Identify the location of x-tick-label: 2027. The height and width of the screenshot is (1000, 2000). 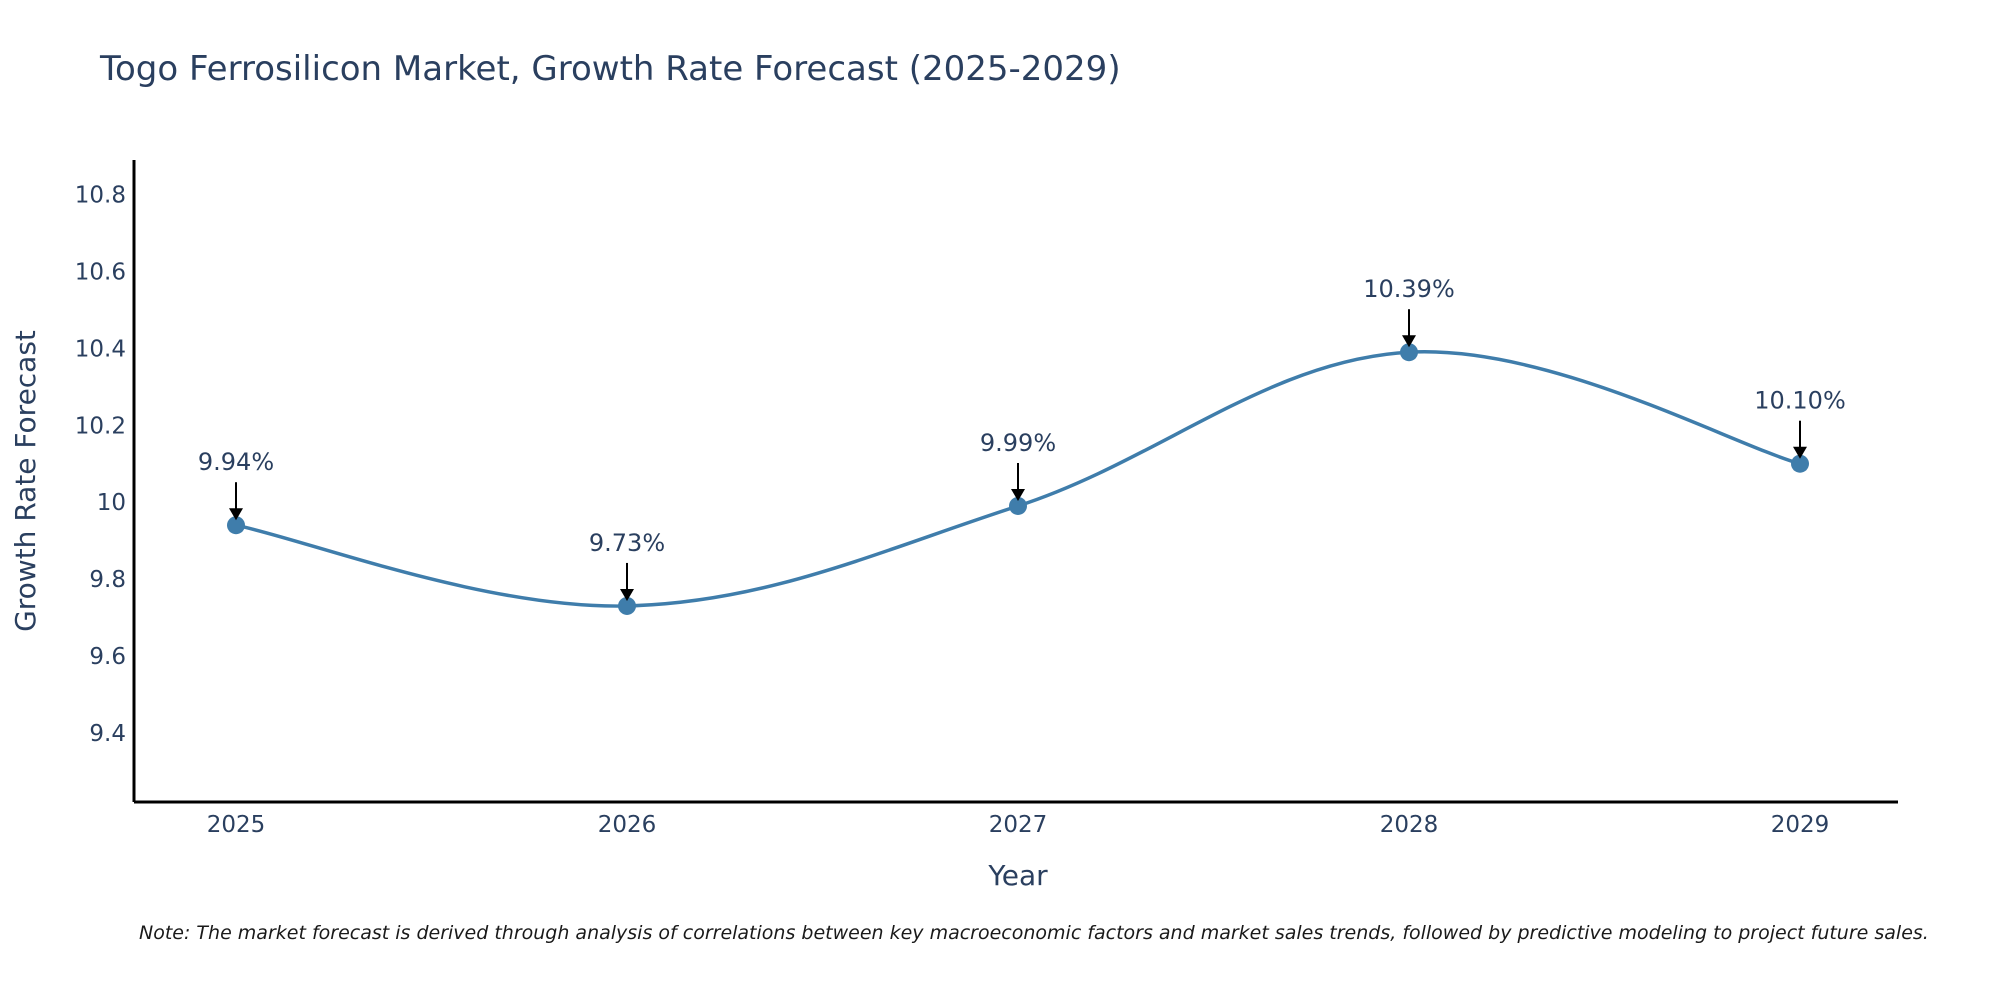
(1018, 825).